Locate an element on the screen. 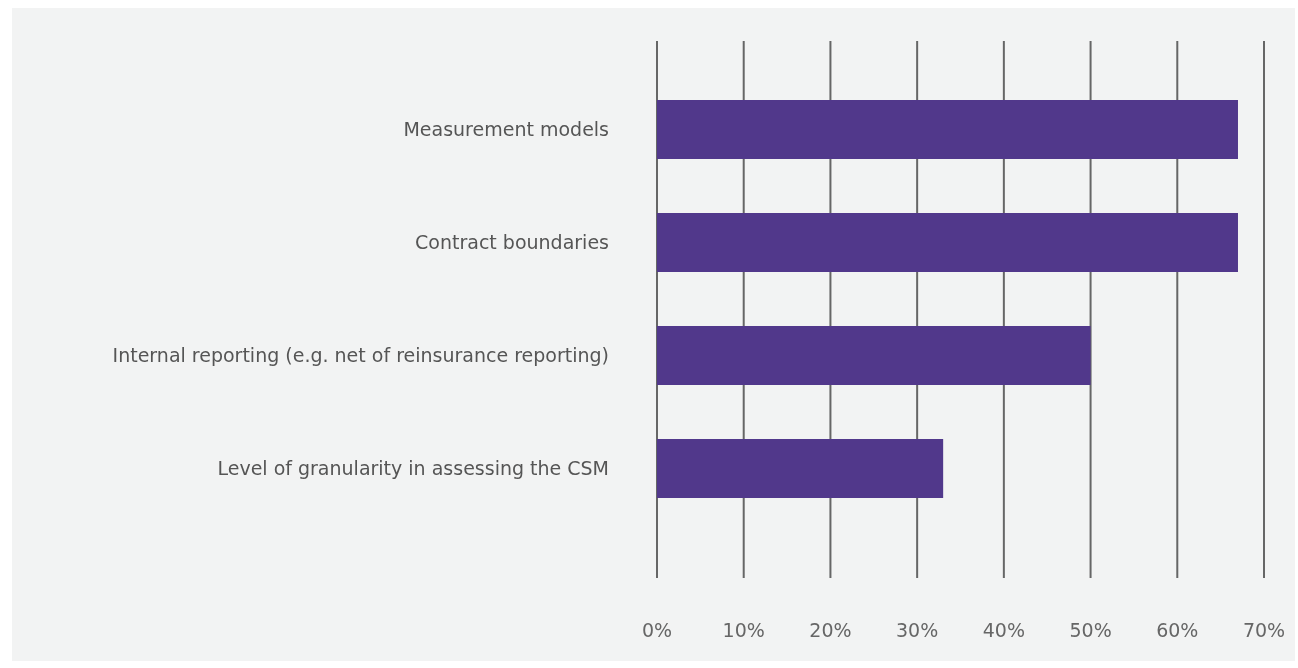 The width and height of the screenshot is (1298, 668). x-tick-label: 40% is located at coordinates (1003, 630).